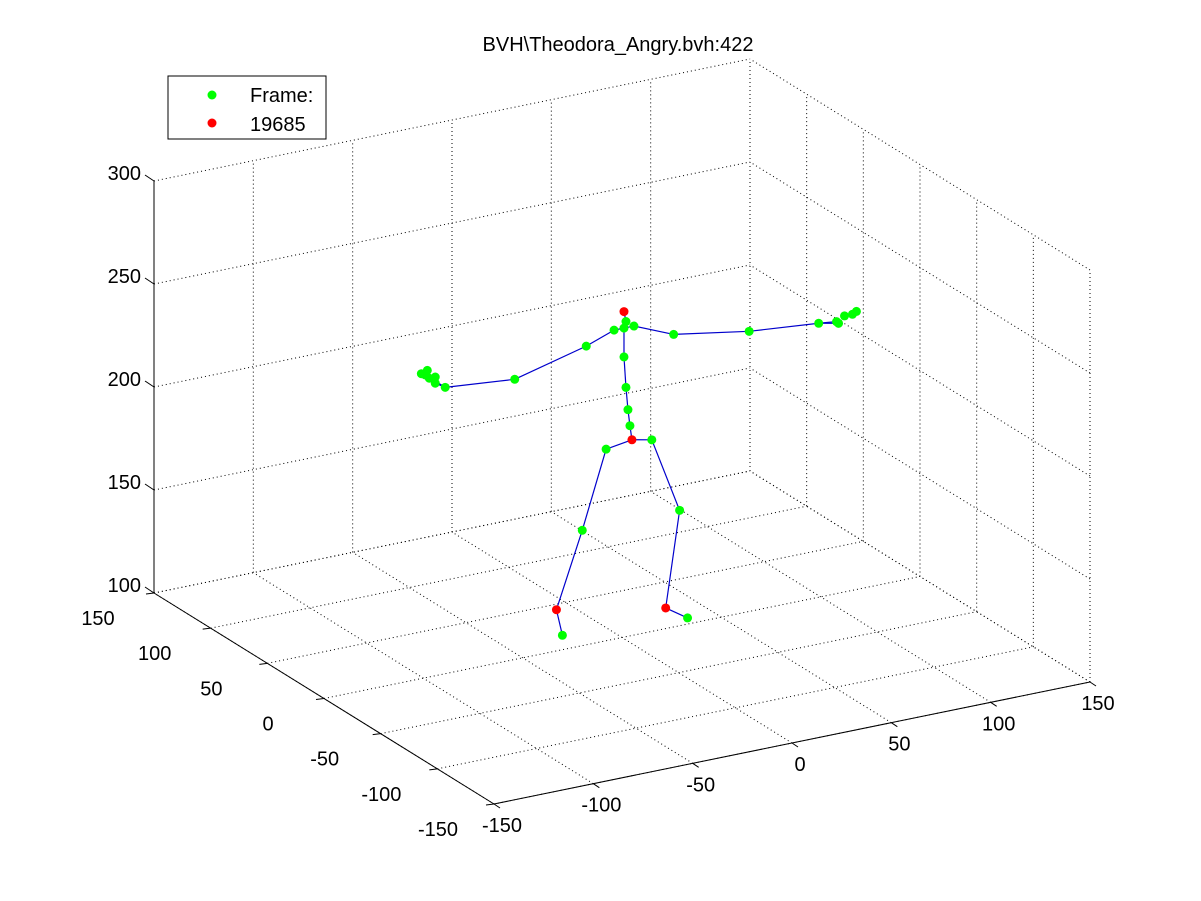 Image resolution: width=1201 pixels, height=901 pixels. I want to click on joint-l_hand1, so click(435, 383).